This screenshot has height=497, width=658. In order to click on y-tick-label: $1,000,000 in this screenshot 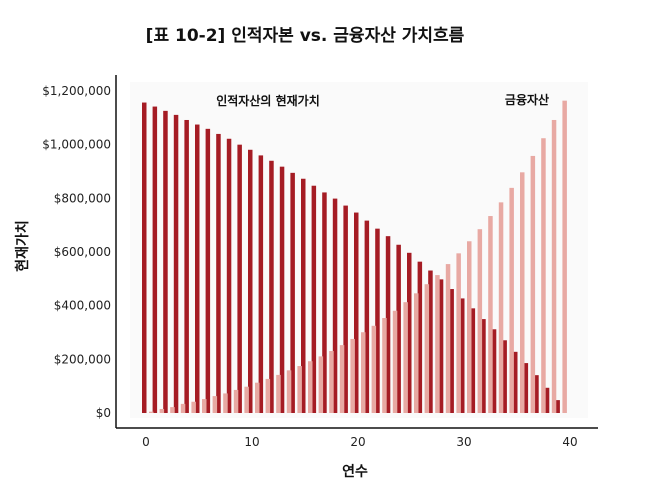, I will do `click(76, 145)`.